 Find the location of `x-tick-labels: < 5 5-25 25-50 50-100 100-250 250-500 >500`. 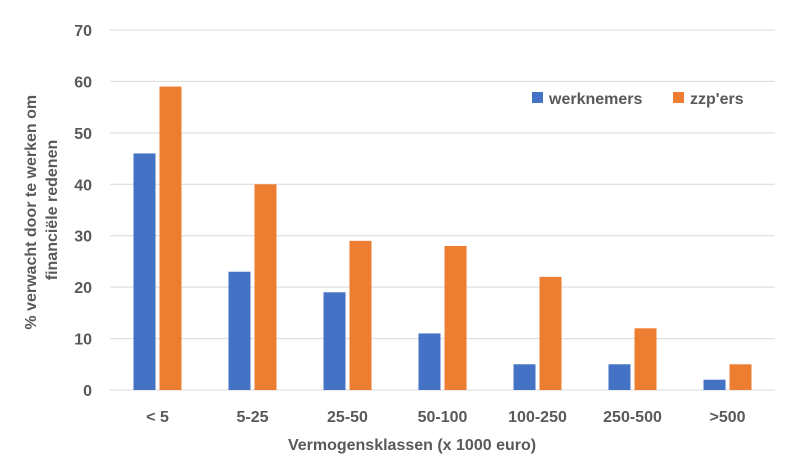

x-tick-labels: < 5 5-25 25-50 50-100 100-250 250-500 >500 is located at coordinates (445, 417).